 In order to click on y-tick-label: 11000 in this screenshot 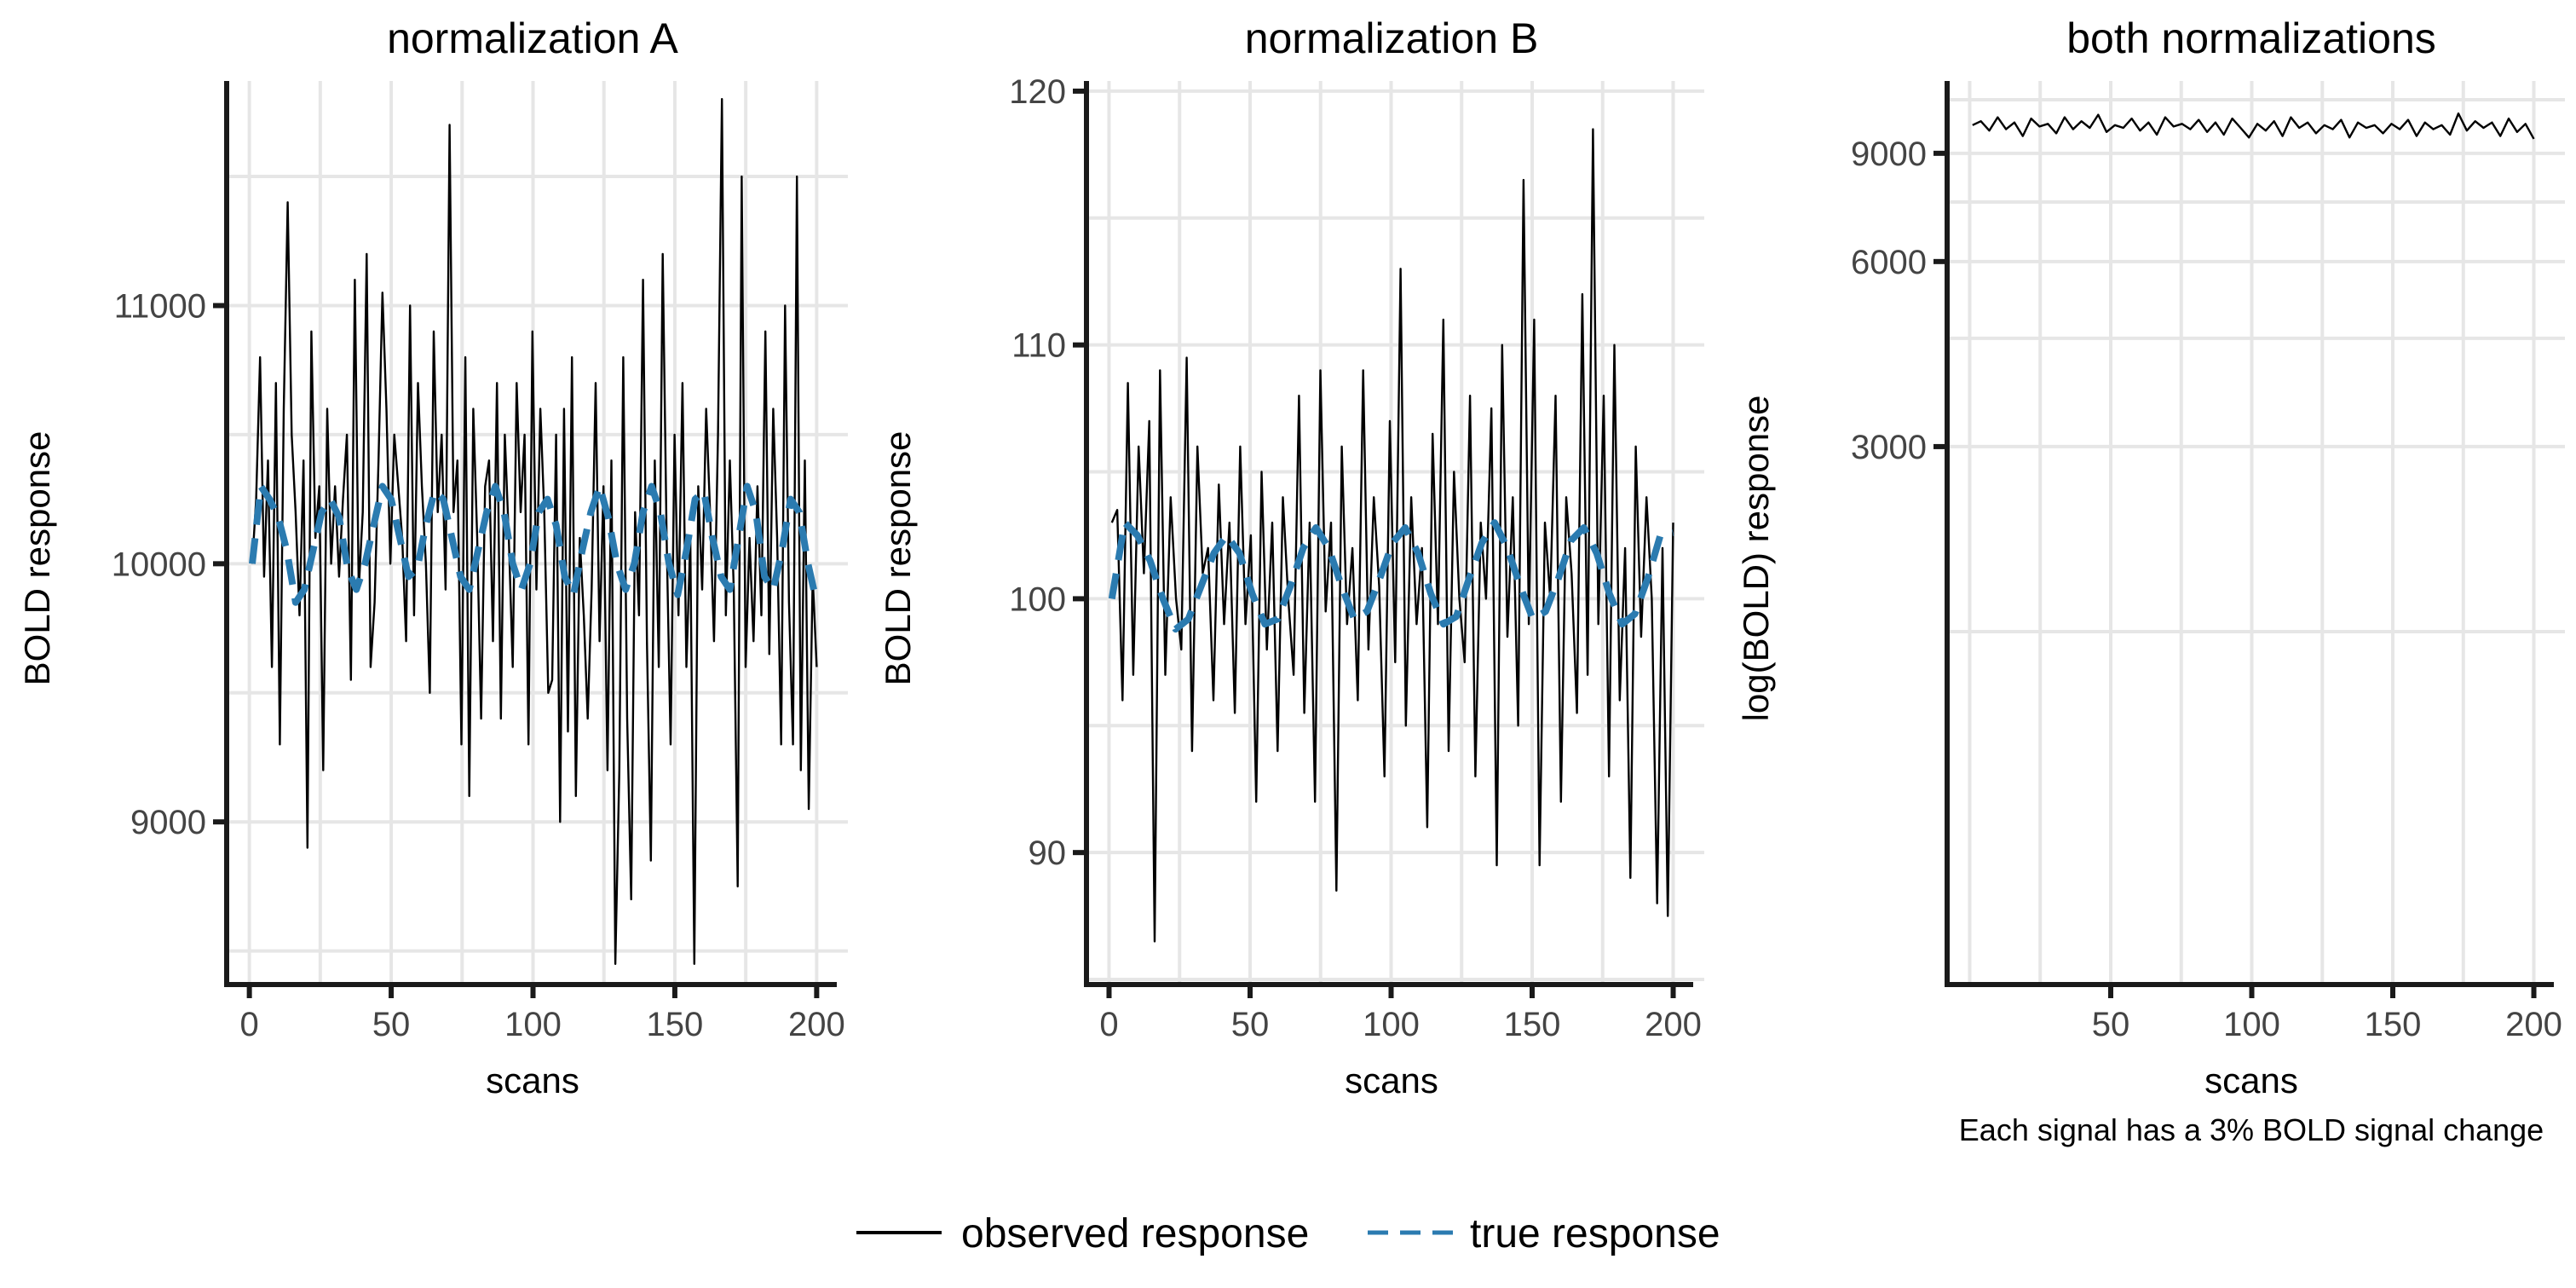, I will do `click(160, 306)`.